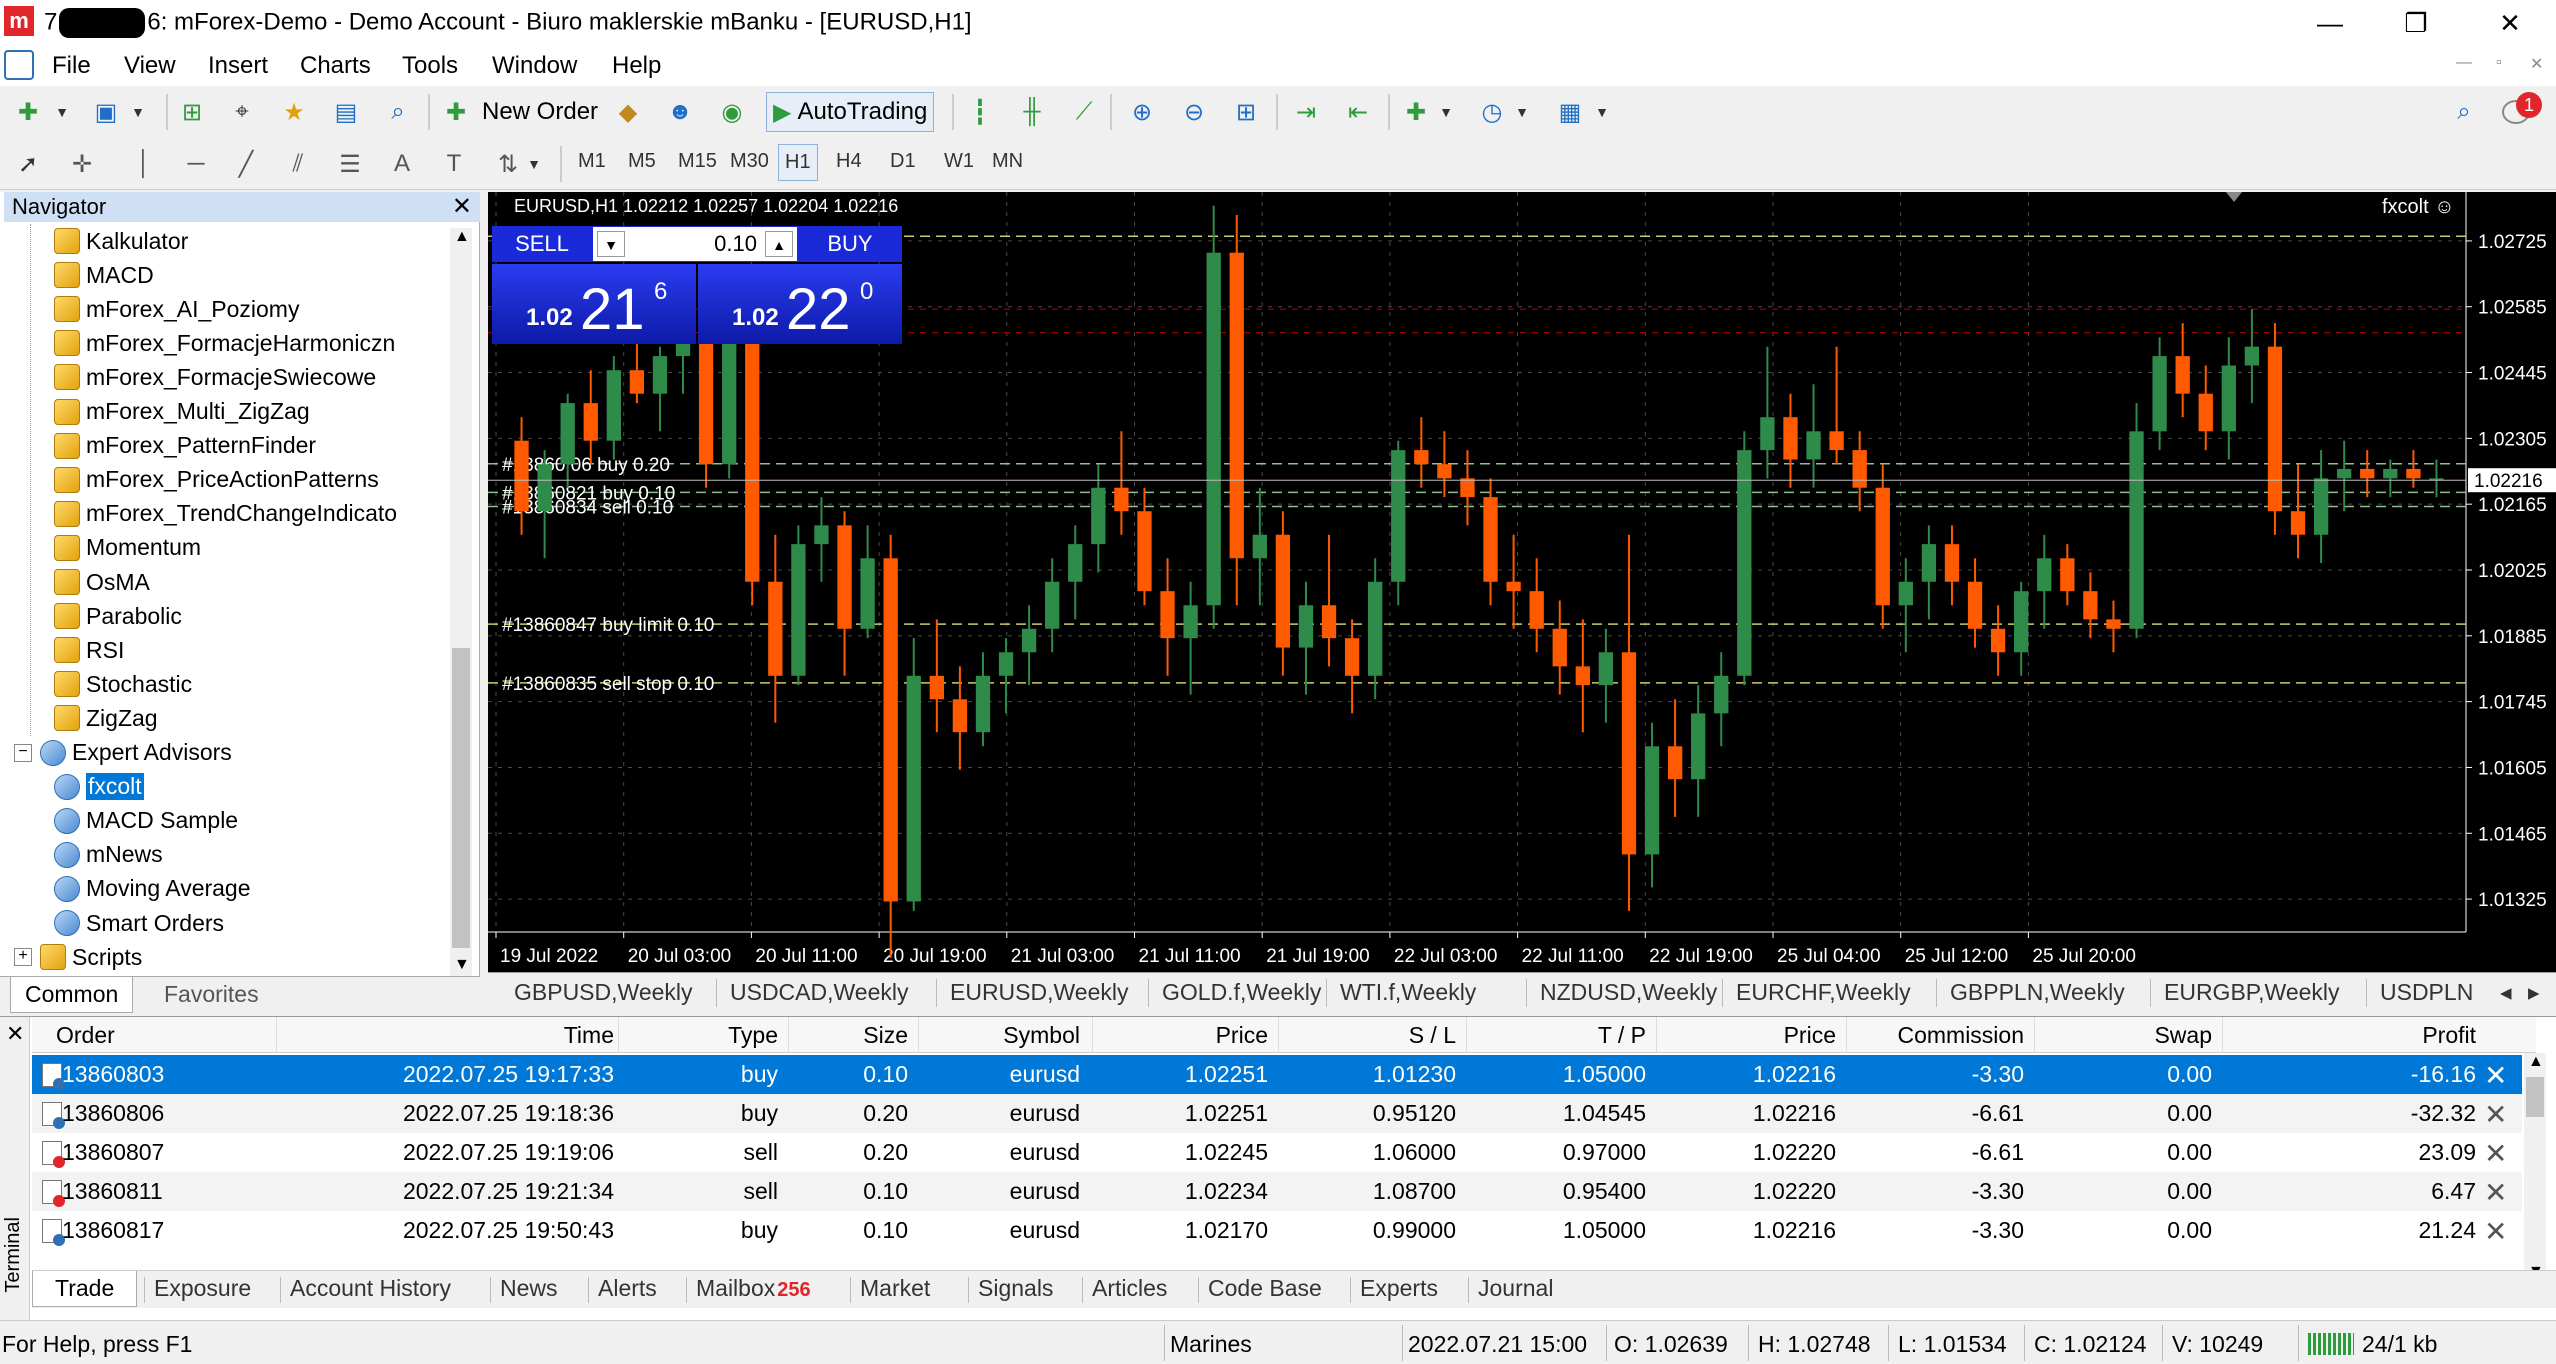 The image size is (2556, 1364). What do you see at coordinates (85, 1035) in the screenshot?
I see `column-header: Order` at bounding box center [85, 1035].